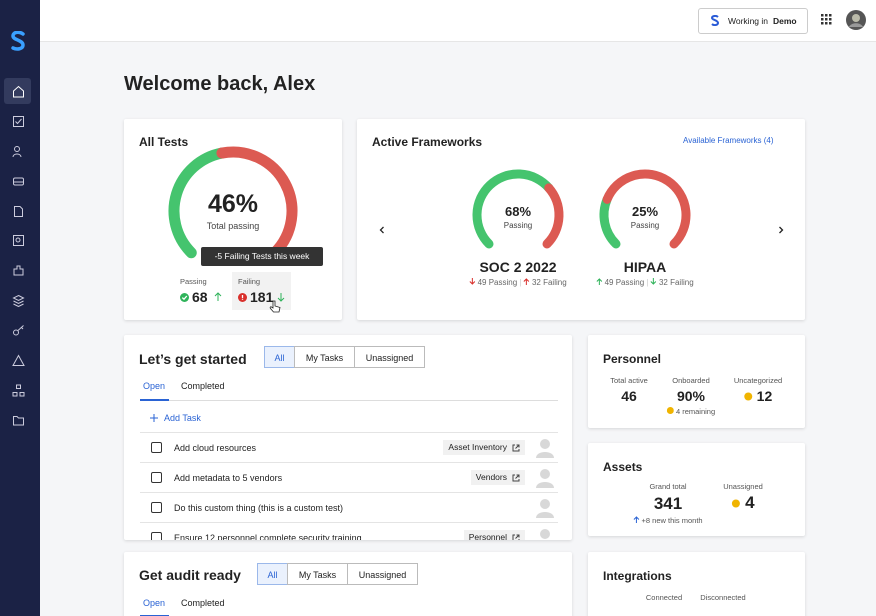  Describe the element at coordinates (18, 390) in the screenshot. I see `nav-org` at that location.